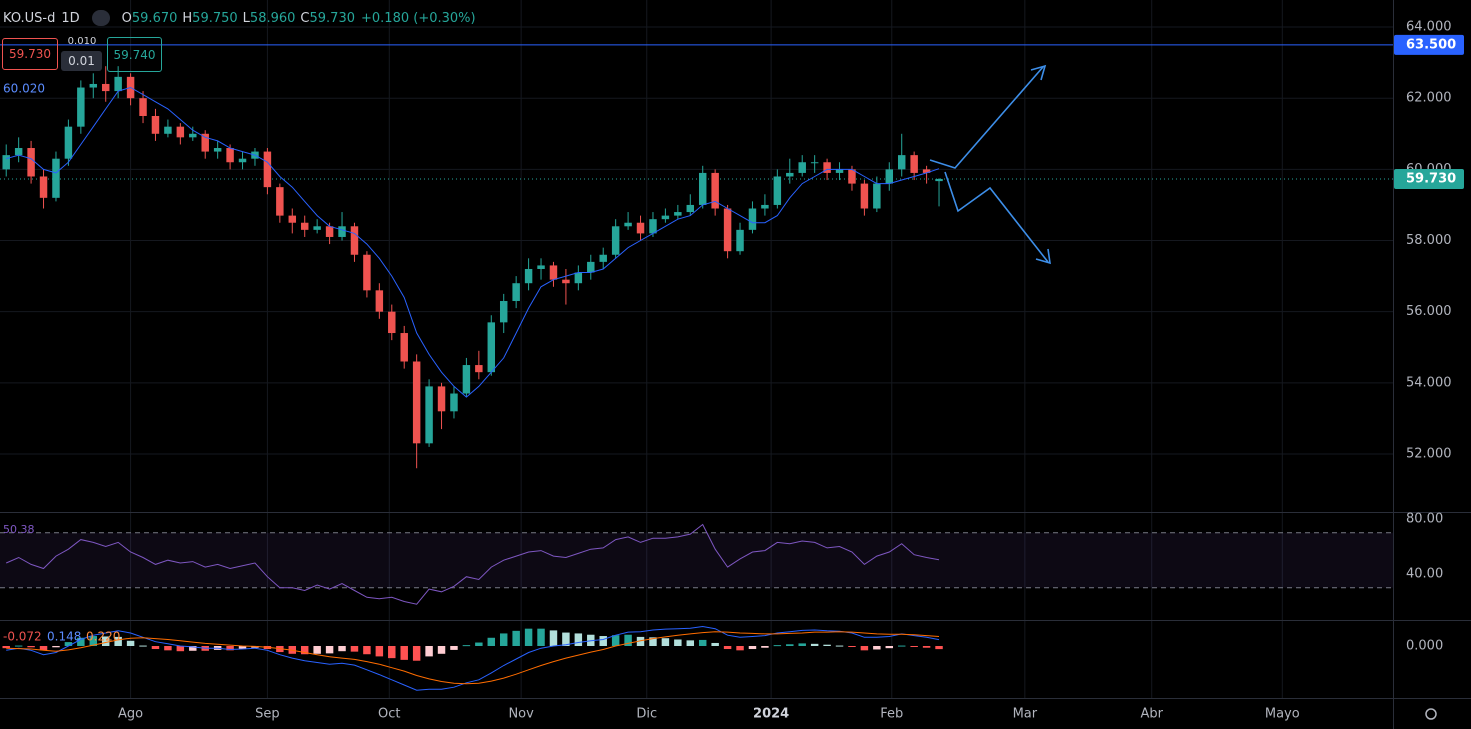 The height and width of the screenshot is (729, 1471). Describe the element at coordinates (521, 714) in the screenshot. I see `x-tick-label: Nov` at that location.